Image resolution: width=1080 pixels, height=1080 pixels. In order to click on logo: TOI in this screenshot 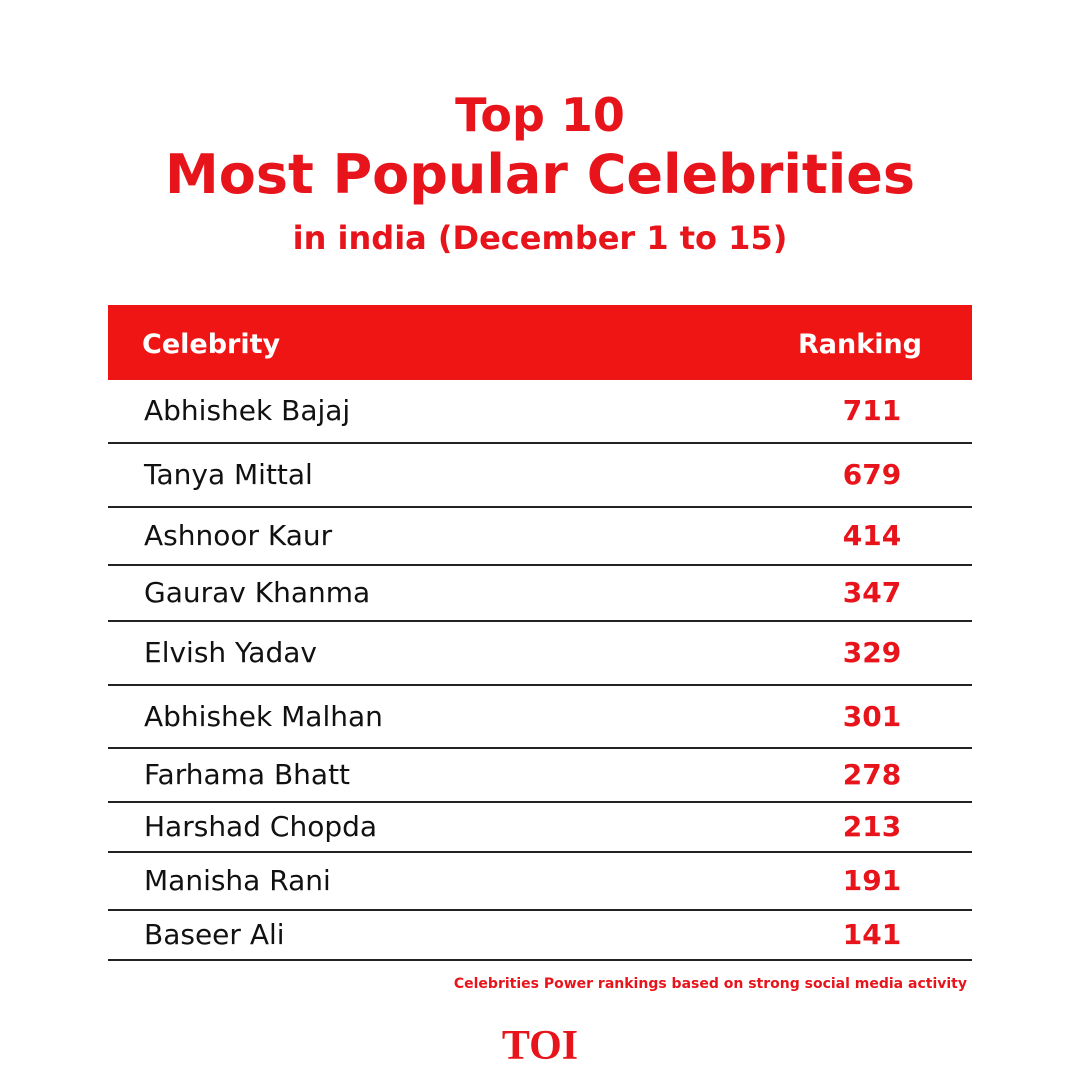, I will do `click(540, 1046)`.